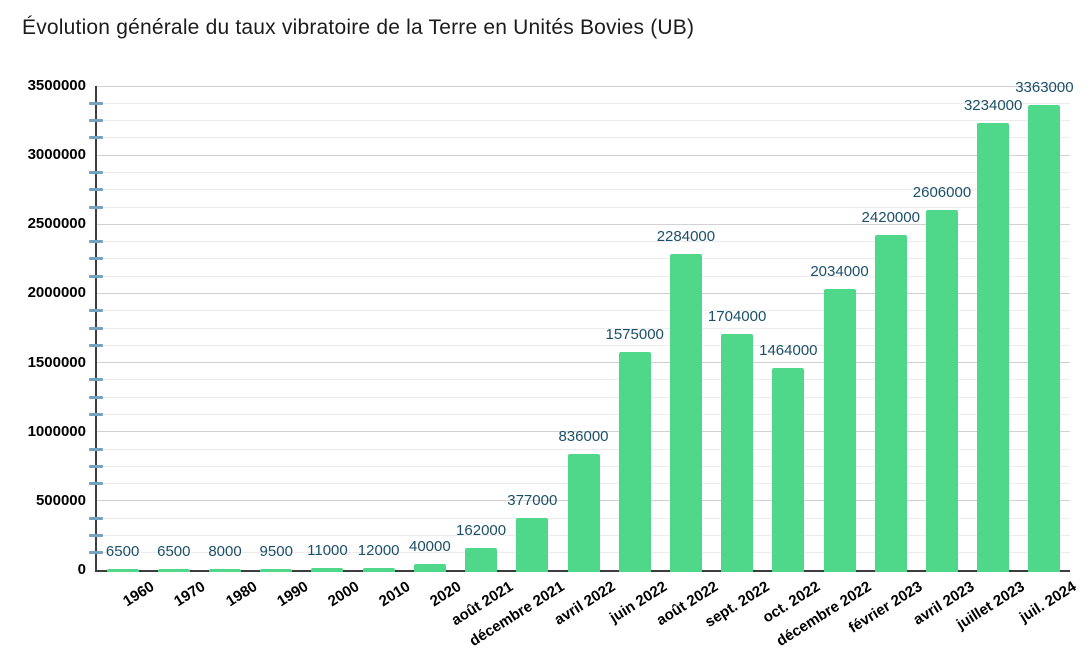 The width and height of the screenshot is (1092, 654). What do you see at coordinates (1044, 87) in the screenshot?
I see `bar-value-label: 3363000` at bounding box center [1044, 87].